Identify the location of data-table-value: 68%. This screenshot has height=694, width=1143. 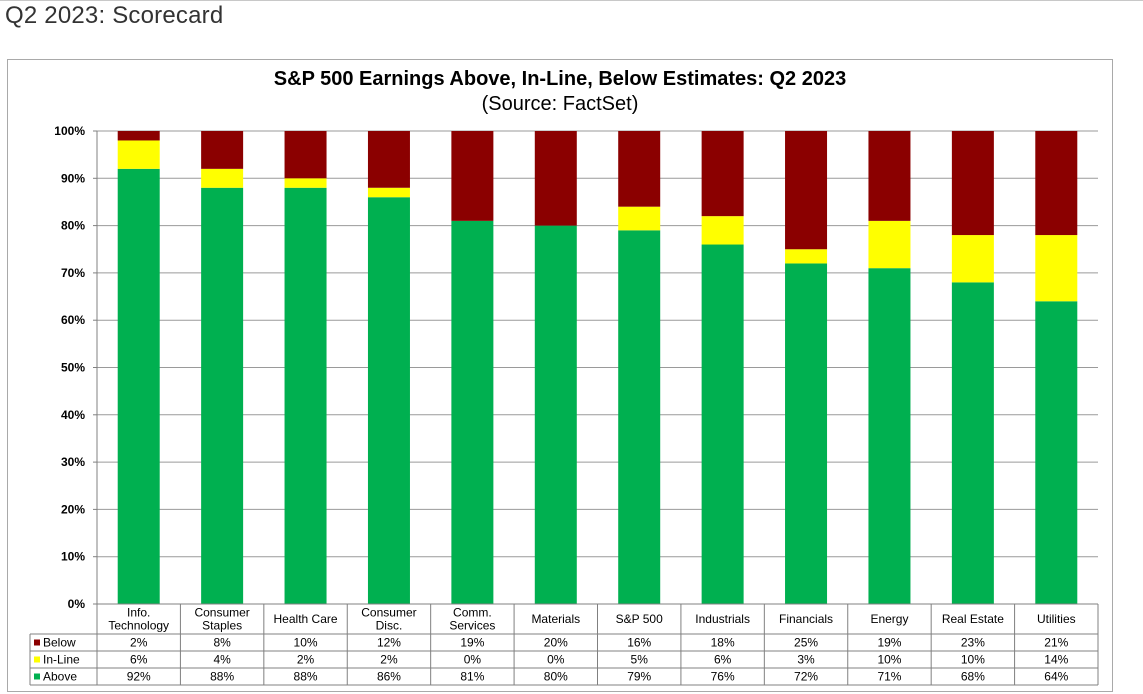
(973, 677).